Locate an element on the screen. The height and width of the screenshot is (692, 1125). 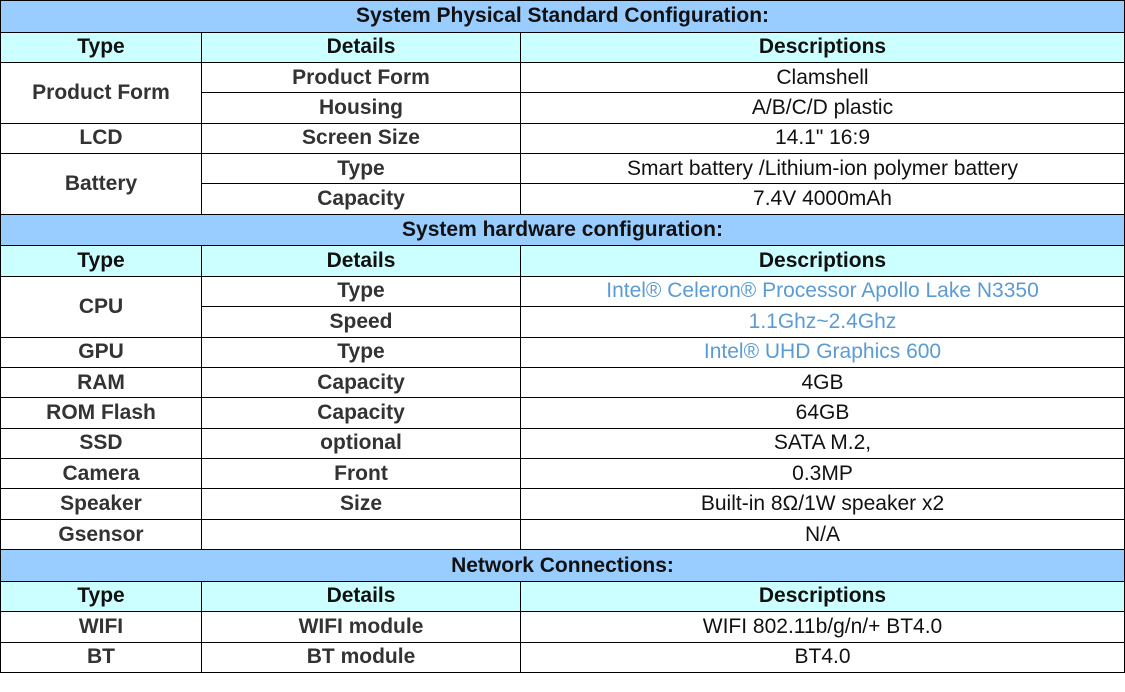
description-cell: Intel® UHD Graphics 600 is located at coordinates (822, 352).